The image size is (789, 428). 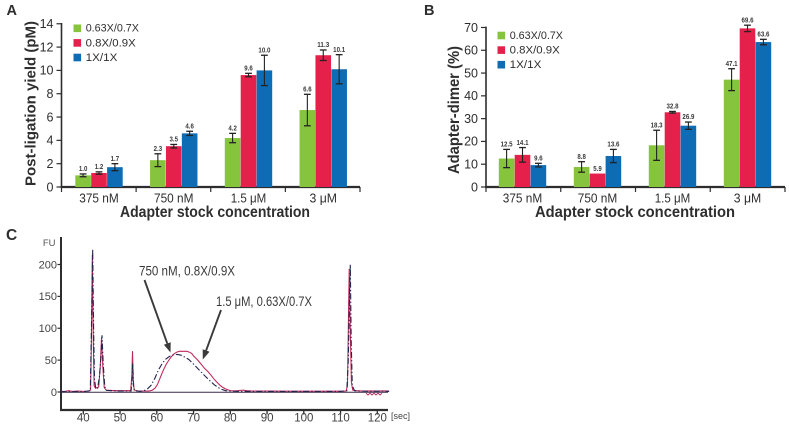 I want to click on svg-text: C, so click(x=11, y=235).